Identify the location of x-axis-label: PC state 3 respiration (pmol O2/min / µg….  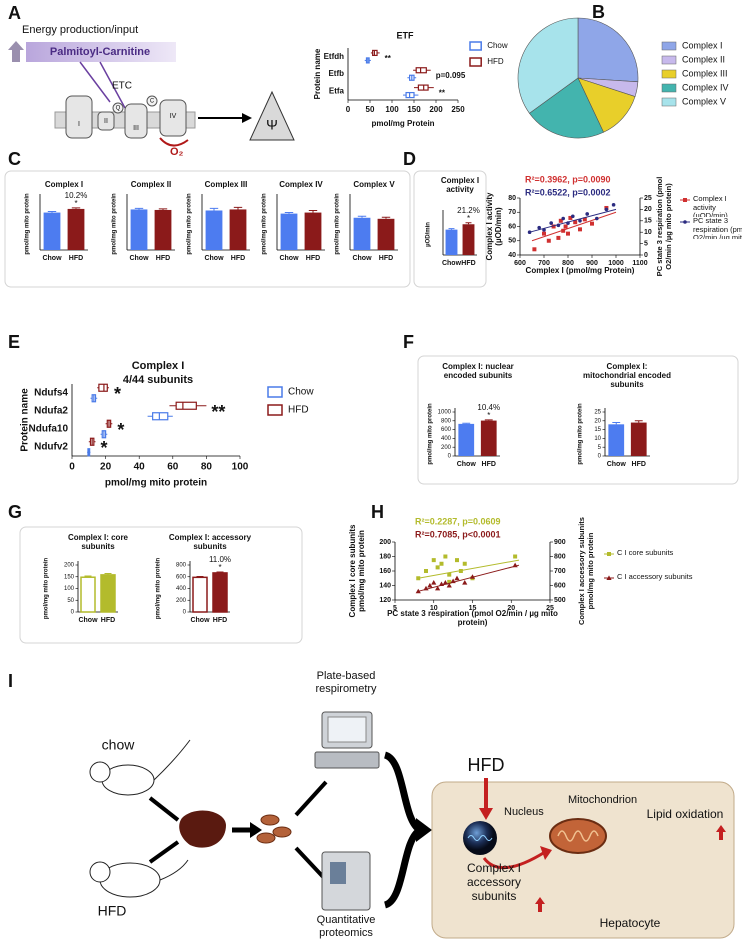
(472, 618).